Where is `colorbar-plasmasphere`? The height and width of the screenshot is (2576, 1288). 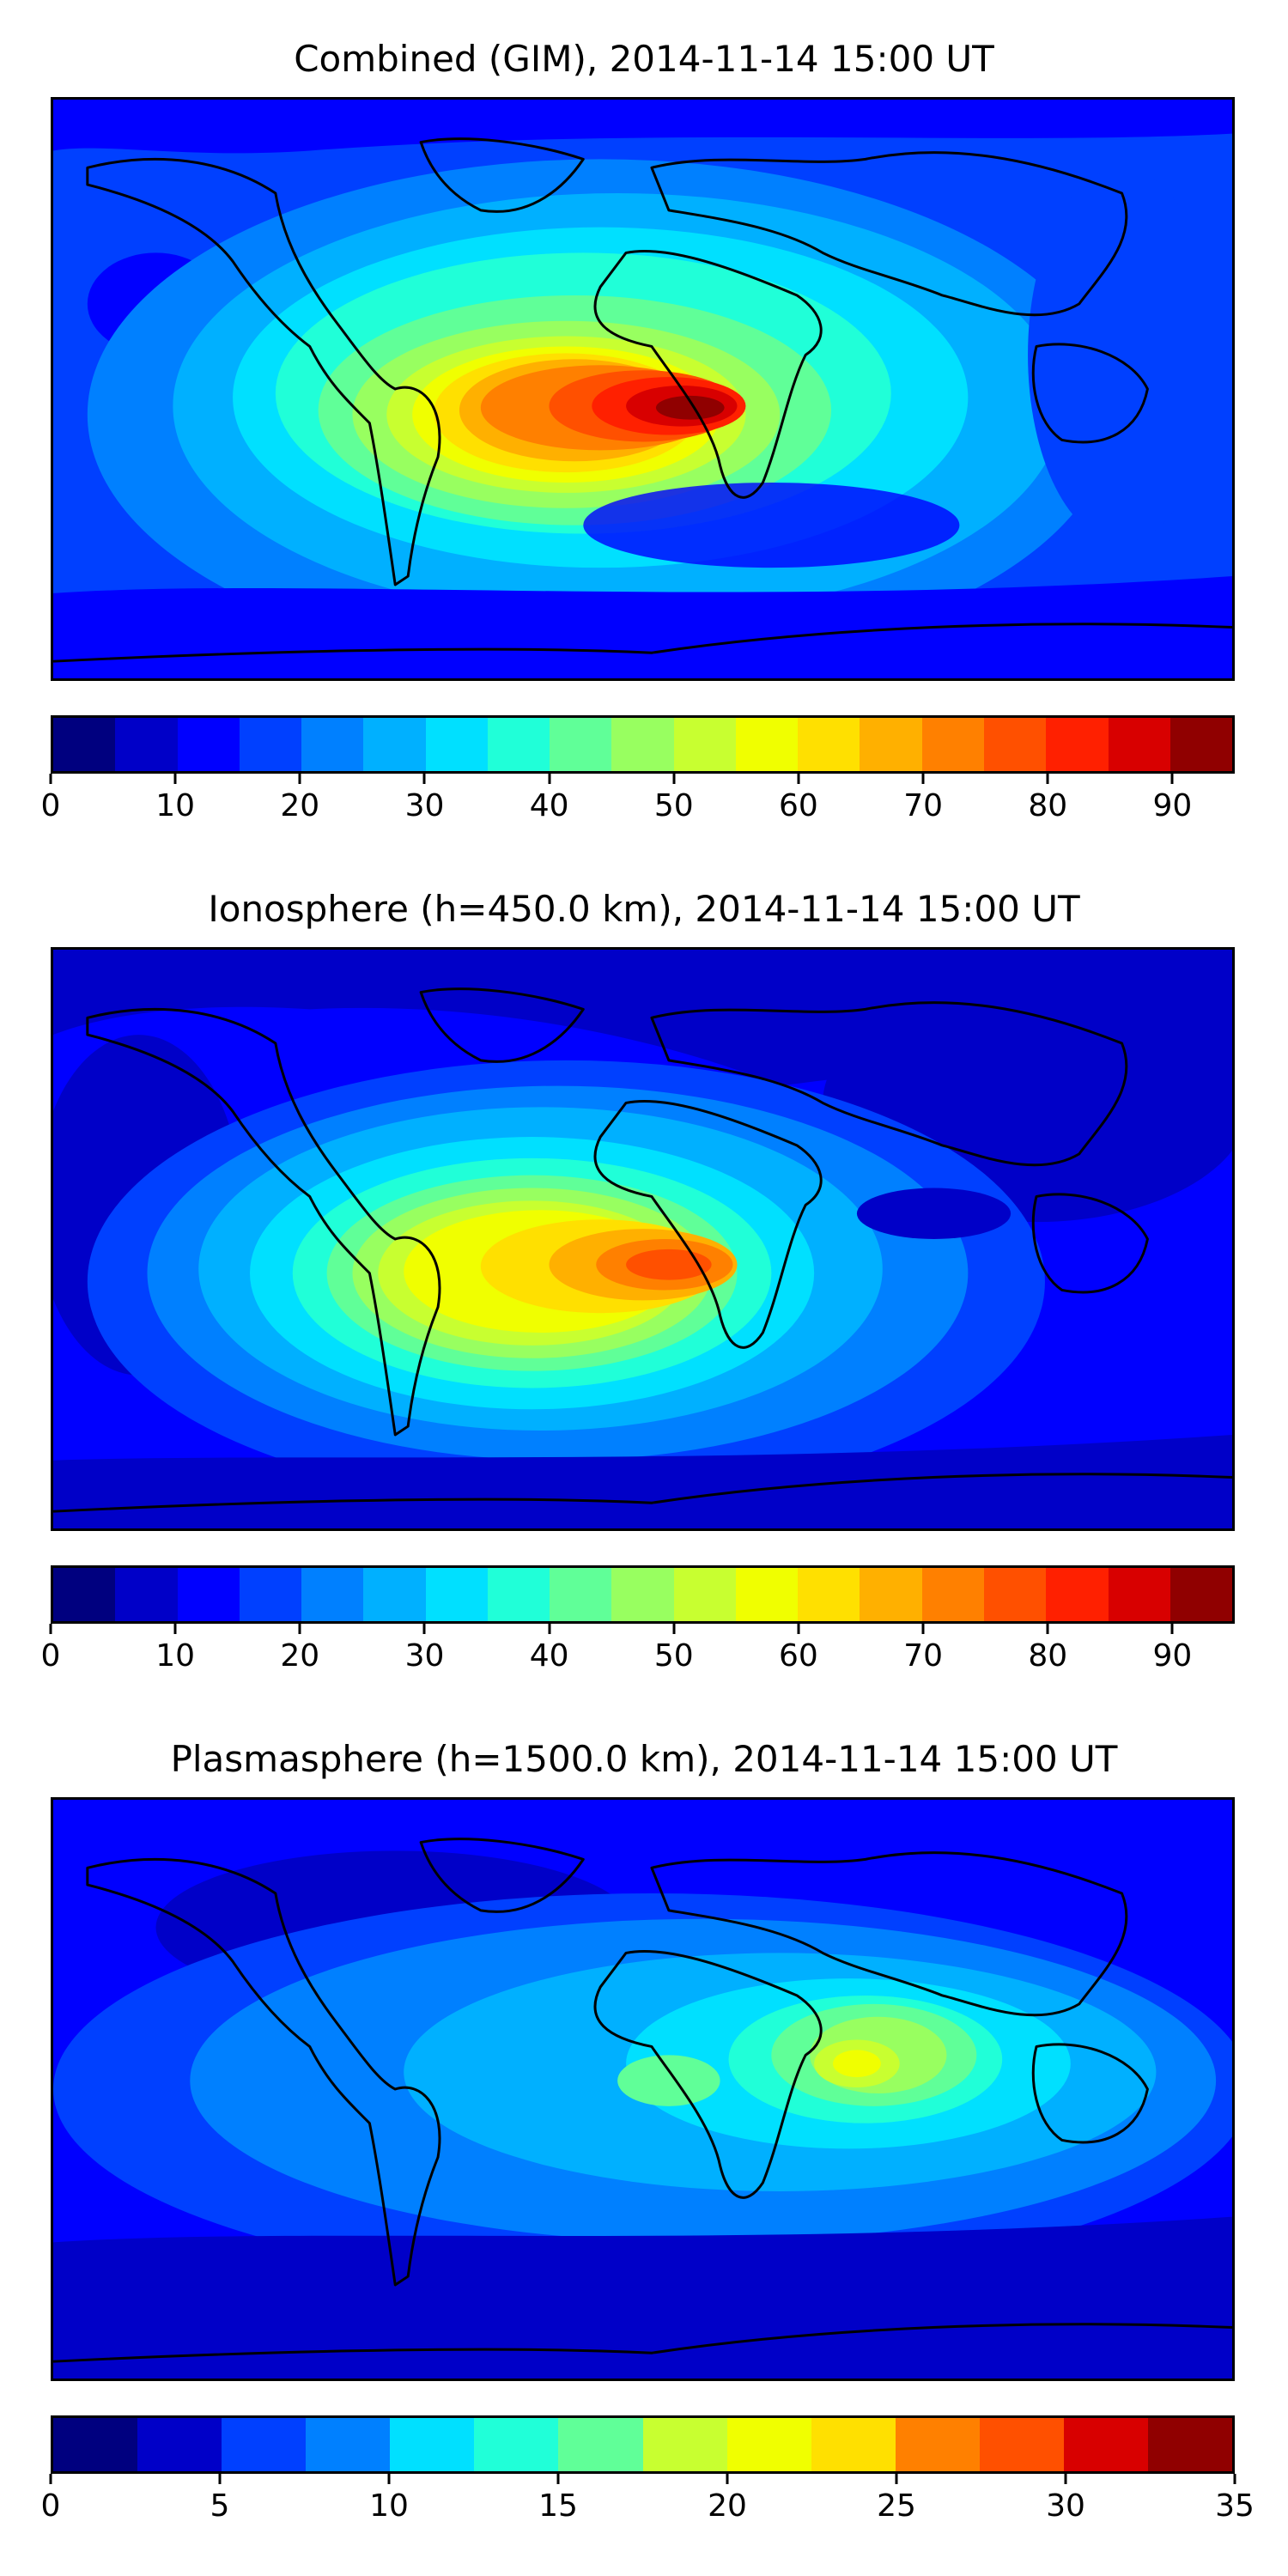
colorbar-plasmasphere is located at coordinates (643, 2444).